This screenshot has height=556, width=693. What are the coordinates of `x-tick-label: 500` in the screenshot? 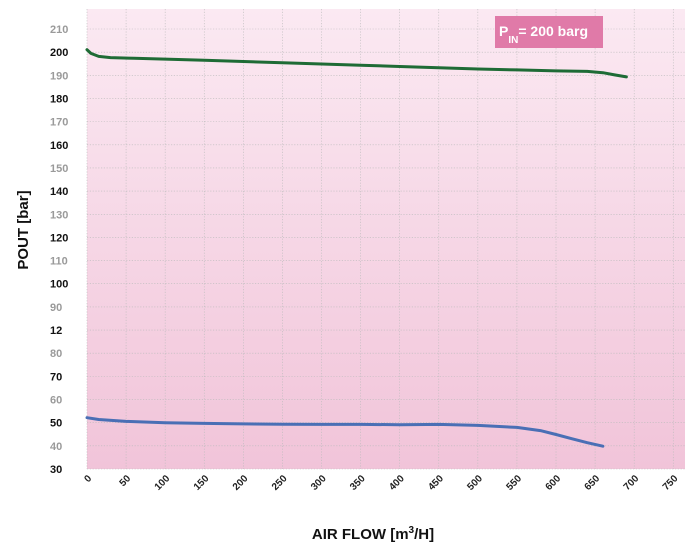 It's located at (475, 483).